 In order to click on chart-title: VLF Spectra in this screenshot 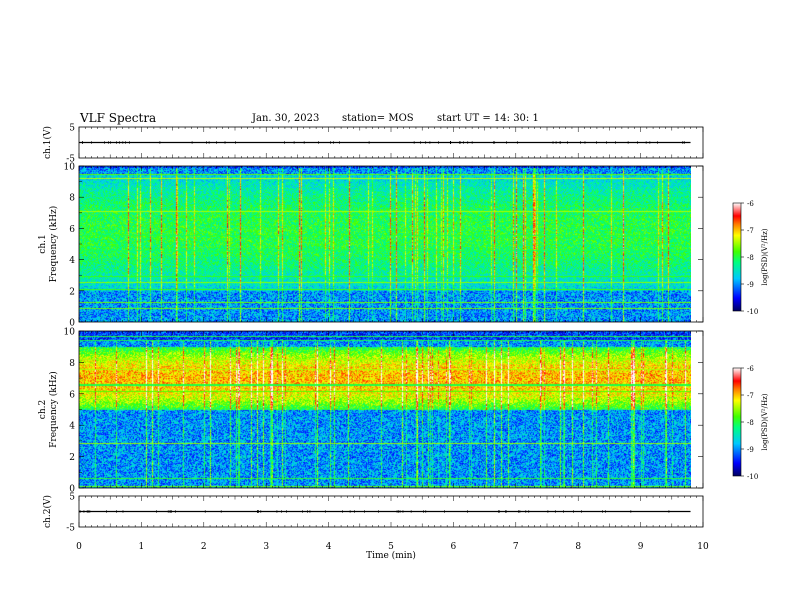, I will do `click(118, 118)`.